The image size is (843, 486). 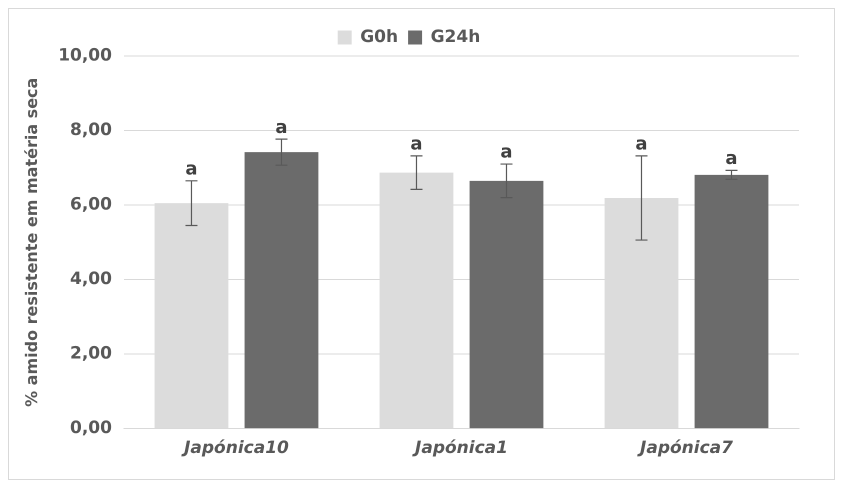 I want to click on x-tick-label: Japónica10, so click(x=235, y=448).